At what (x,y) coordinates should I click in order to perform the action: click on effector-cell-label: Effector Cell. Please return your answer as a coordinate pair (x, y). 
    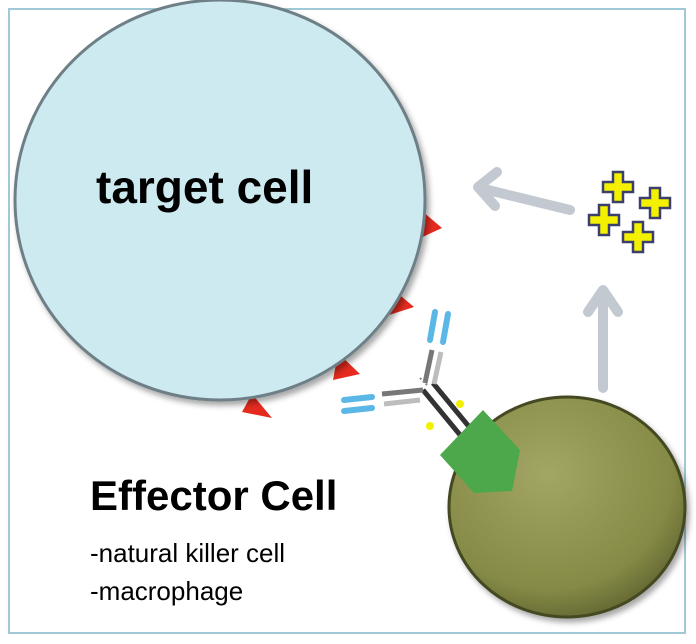
    Looking at the image, I should click on (214, 495).